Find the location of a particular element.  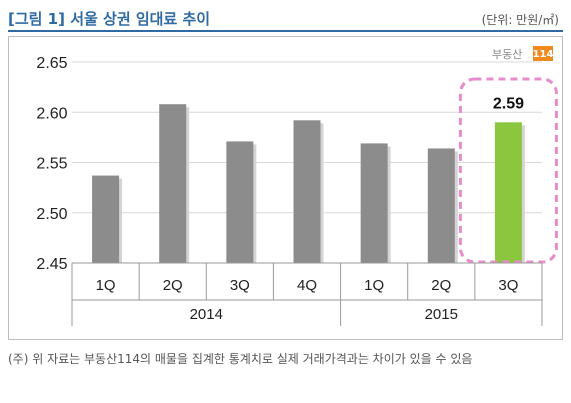

unit-label: (단위: 만원/㎡) is located at coordinates (520, 20).